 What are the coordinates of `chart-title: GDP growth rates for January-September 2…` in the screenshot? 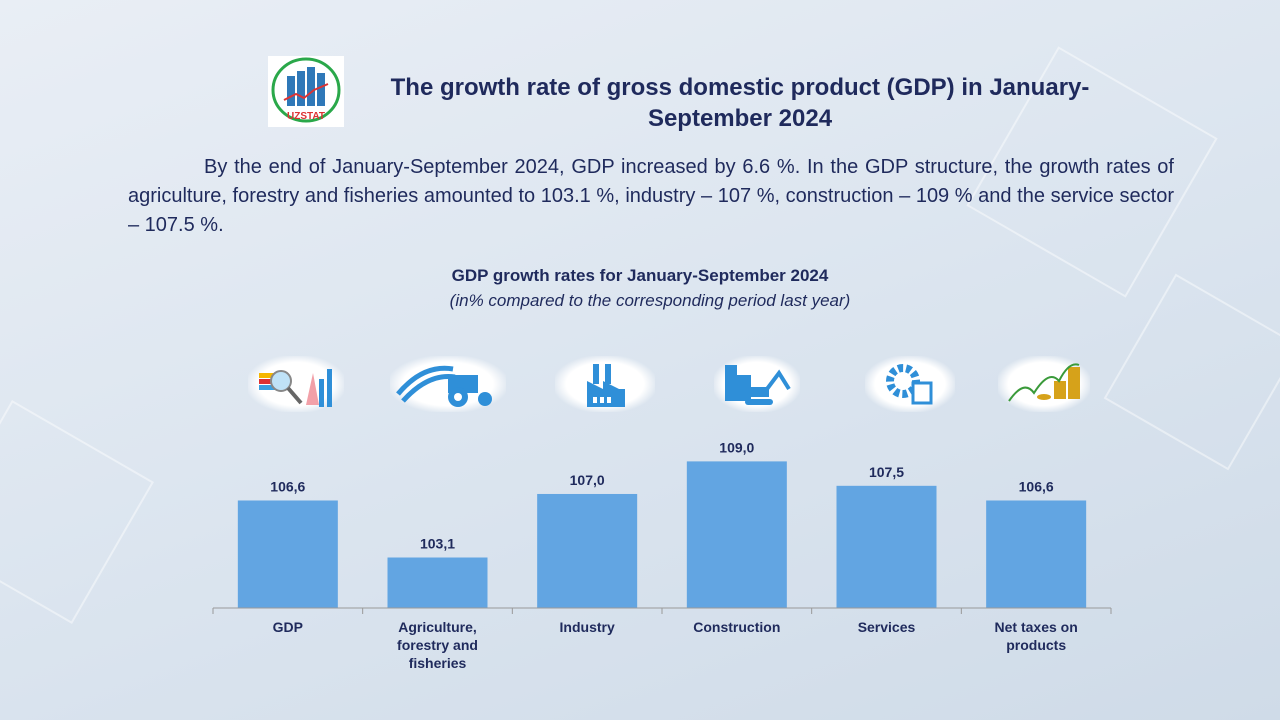 It's located at (640, 275).